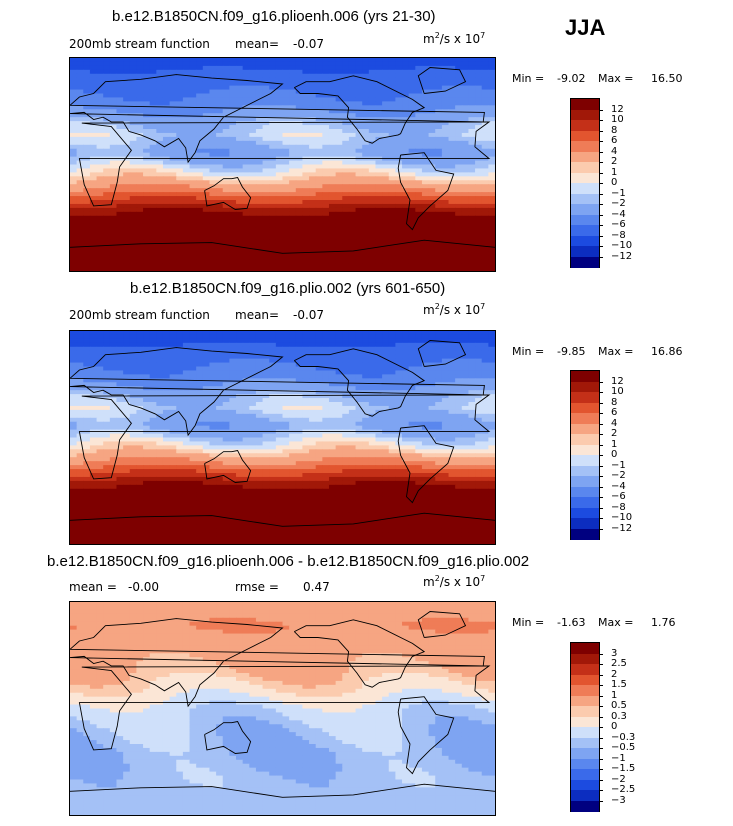 This screenshot has width=733, height=826. I want to click on colorbar-label: 1, so click(614, 172).